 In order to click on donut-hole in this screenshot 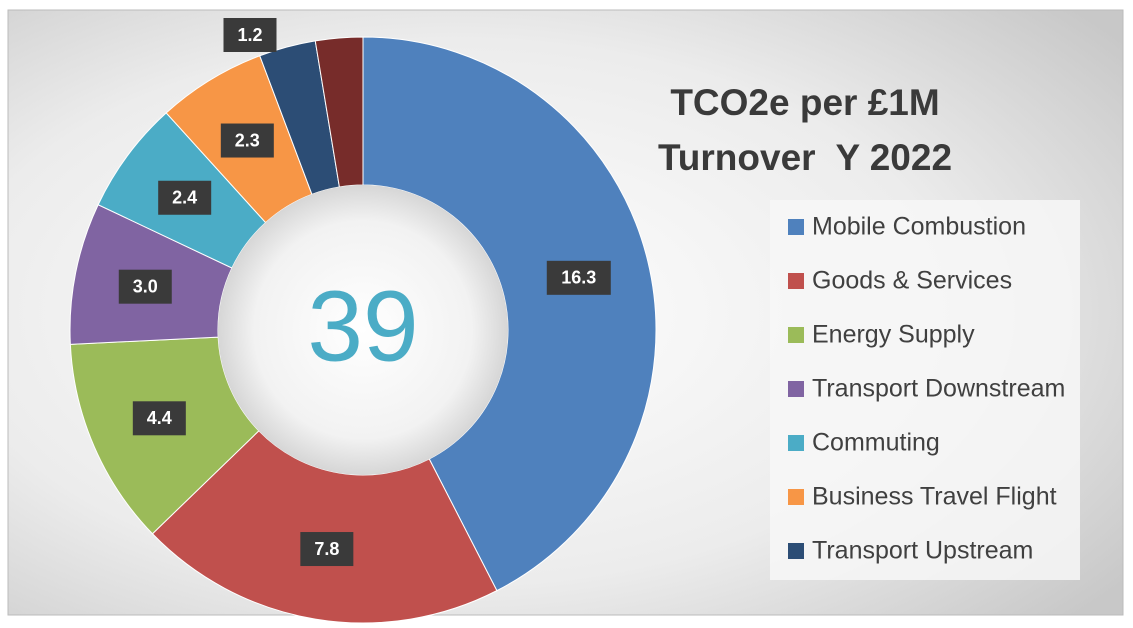, I will do `click(363, 330)`.